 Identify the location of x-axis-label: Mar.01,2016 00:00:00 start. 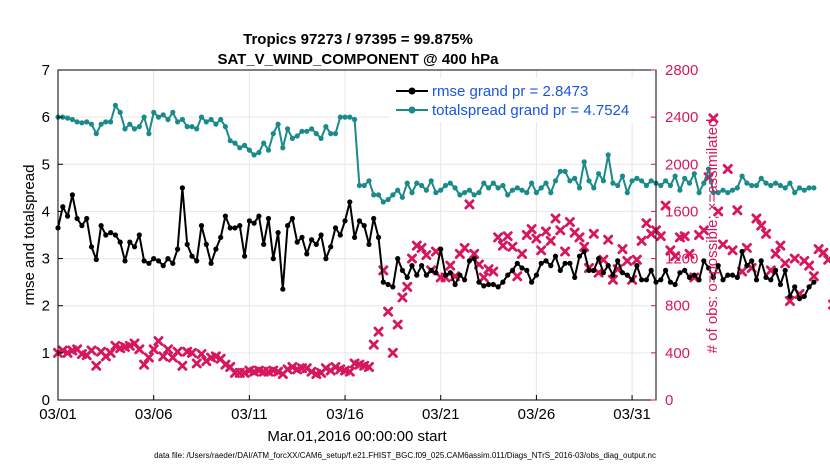
(357, 436).